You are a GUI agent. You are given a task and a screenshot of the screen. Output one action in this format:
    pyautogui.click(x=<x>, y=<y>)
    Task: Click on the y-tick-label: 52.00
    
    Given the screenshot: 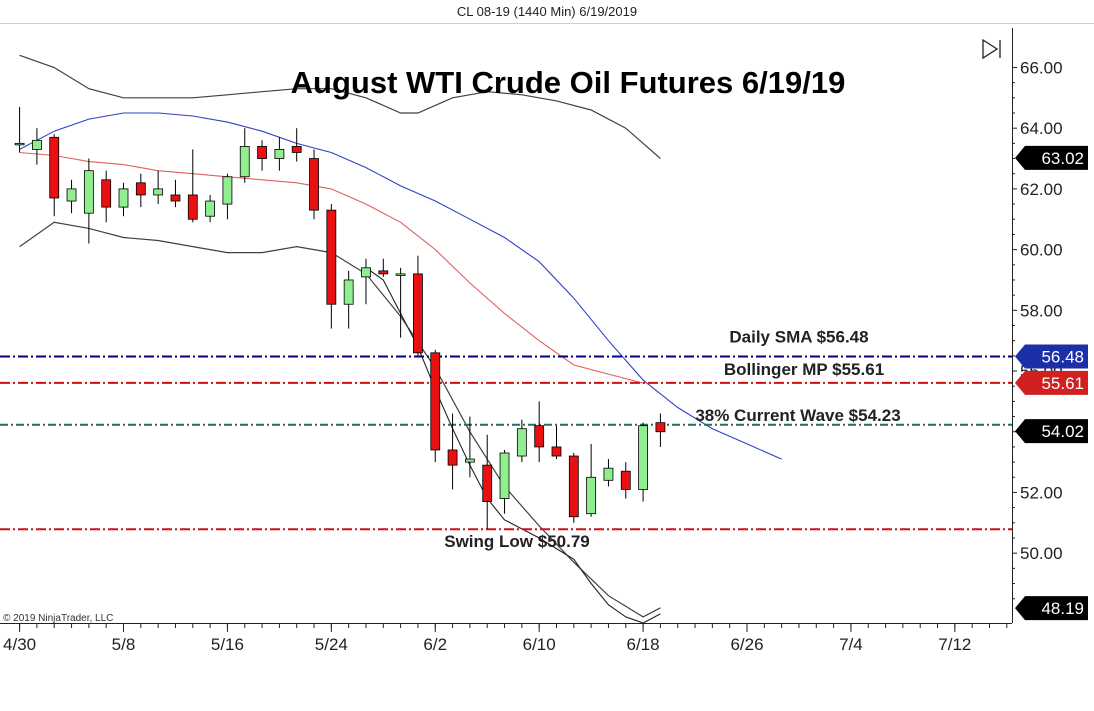 What is the action you would take?
    pyautogui.click(x=1041, y=492)
    